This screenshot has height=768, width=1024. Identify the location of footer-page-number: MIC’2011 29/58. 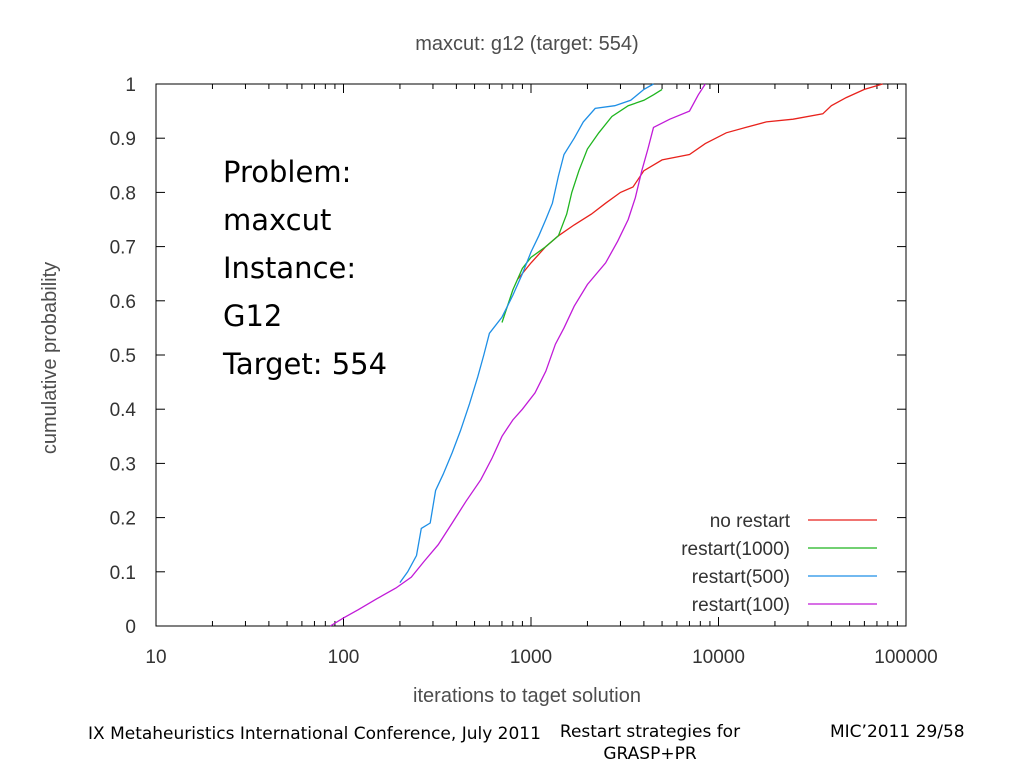
(897, 732).